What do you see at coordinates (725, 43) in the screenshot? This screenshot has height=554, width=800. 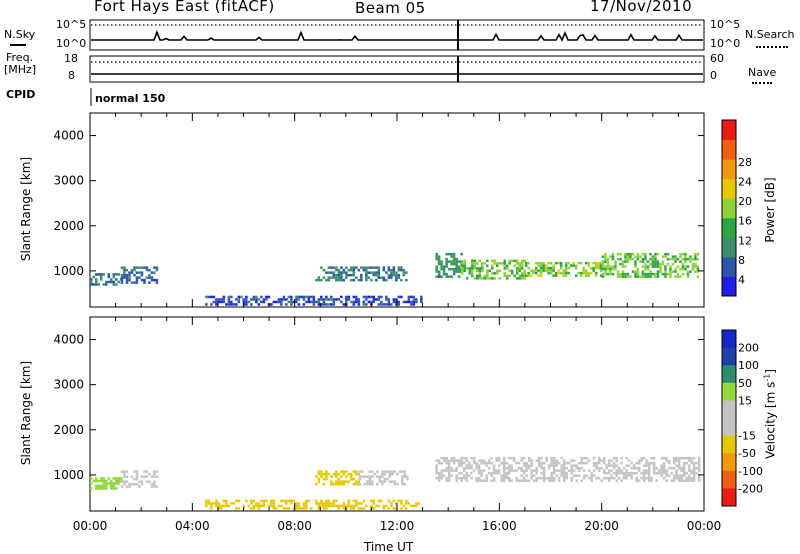 I see `noise-tick-bottom-right: 10^0` at bounding box center [725, 43].